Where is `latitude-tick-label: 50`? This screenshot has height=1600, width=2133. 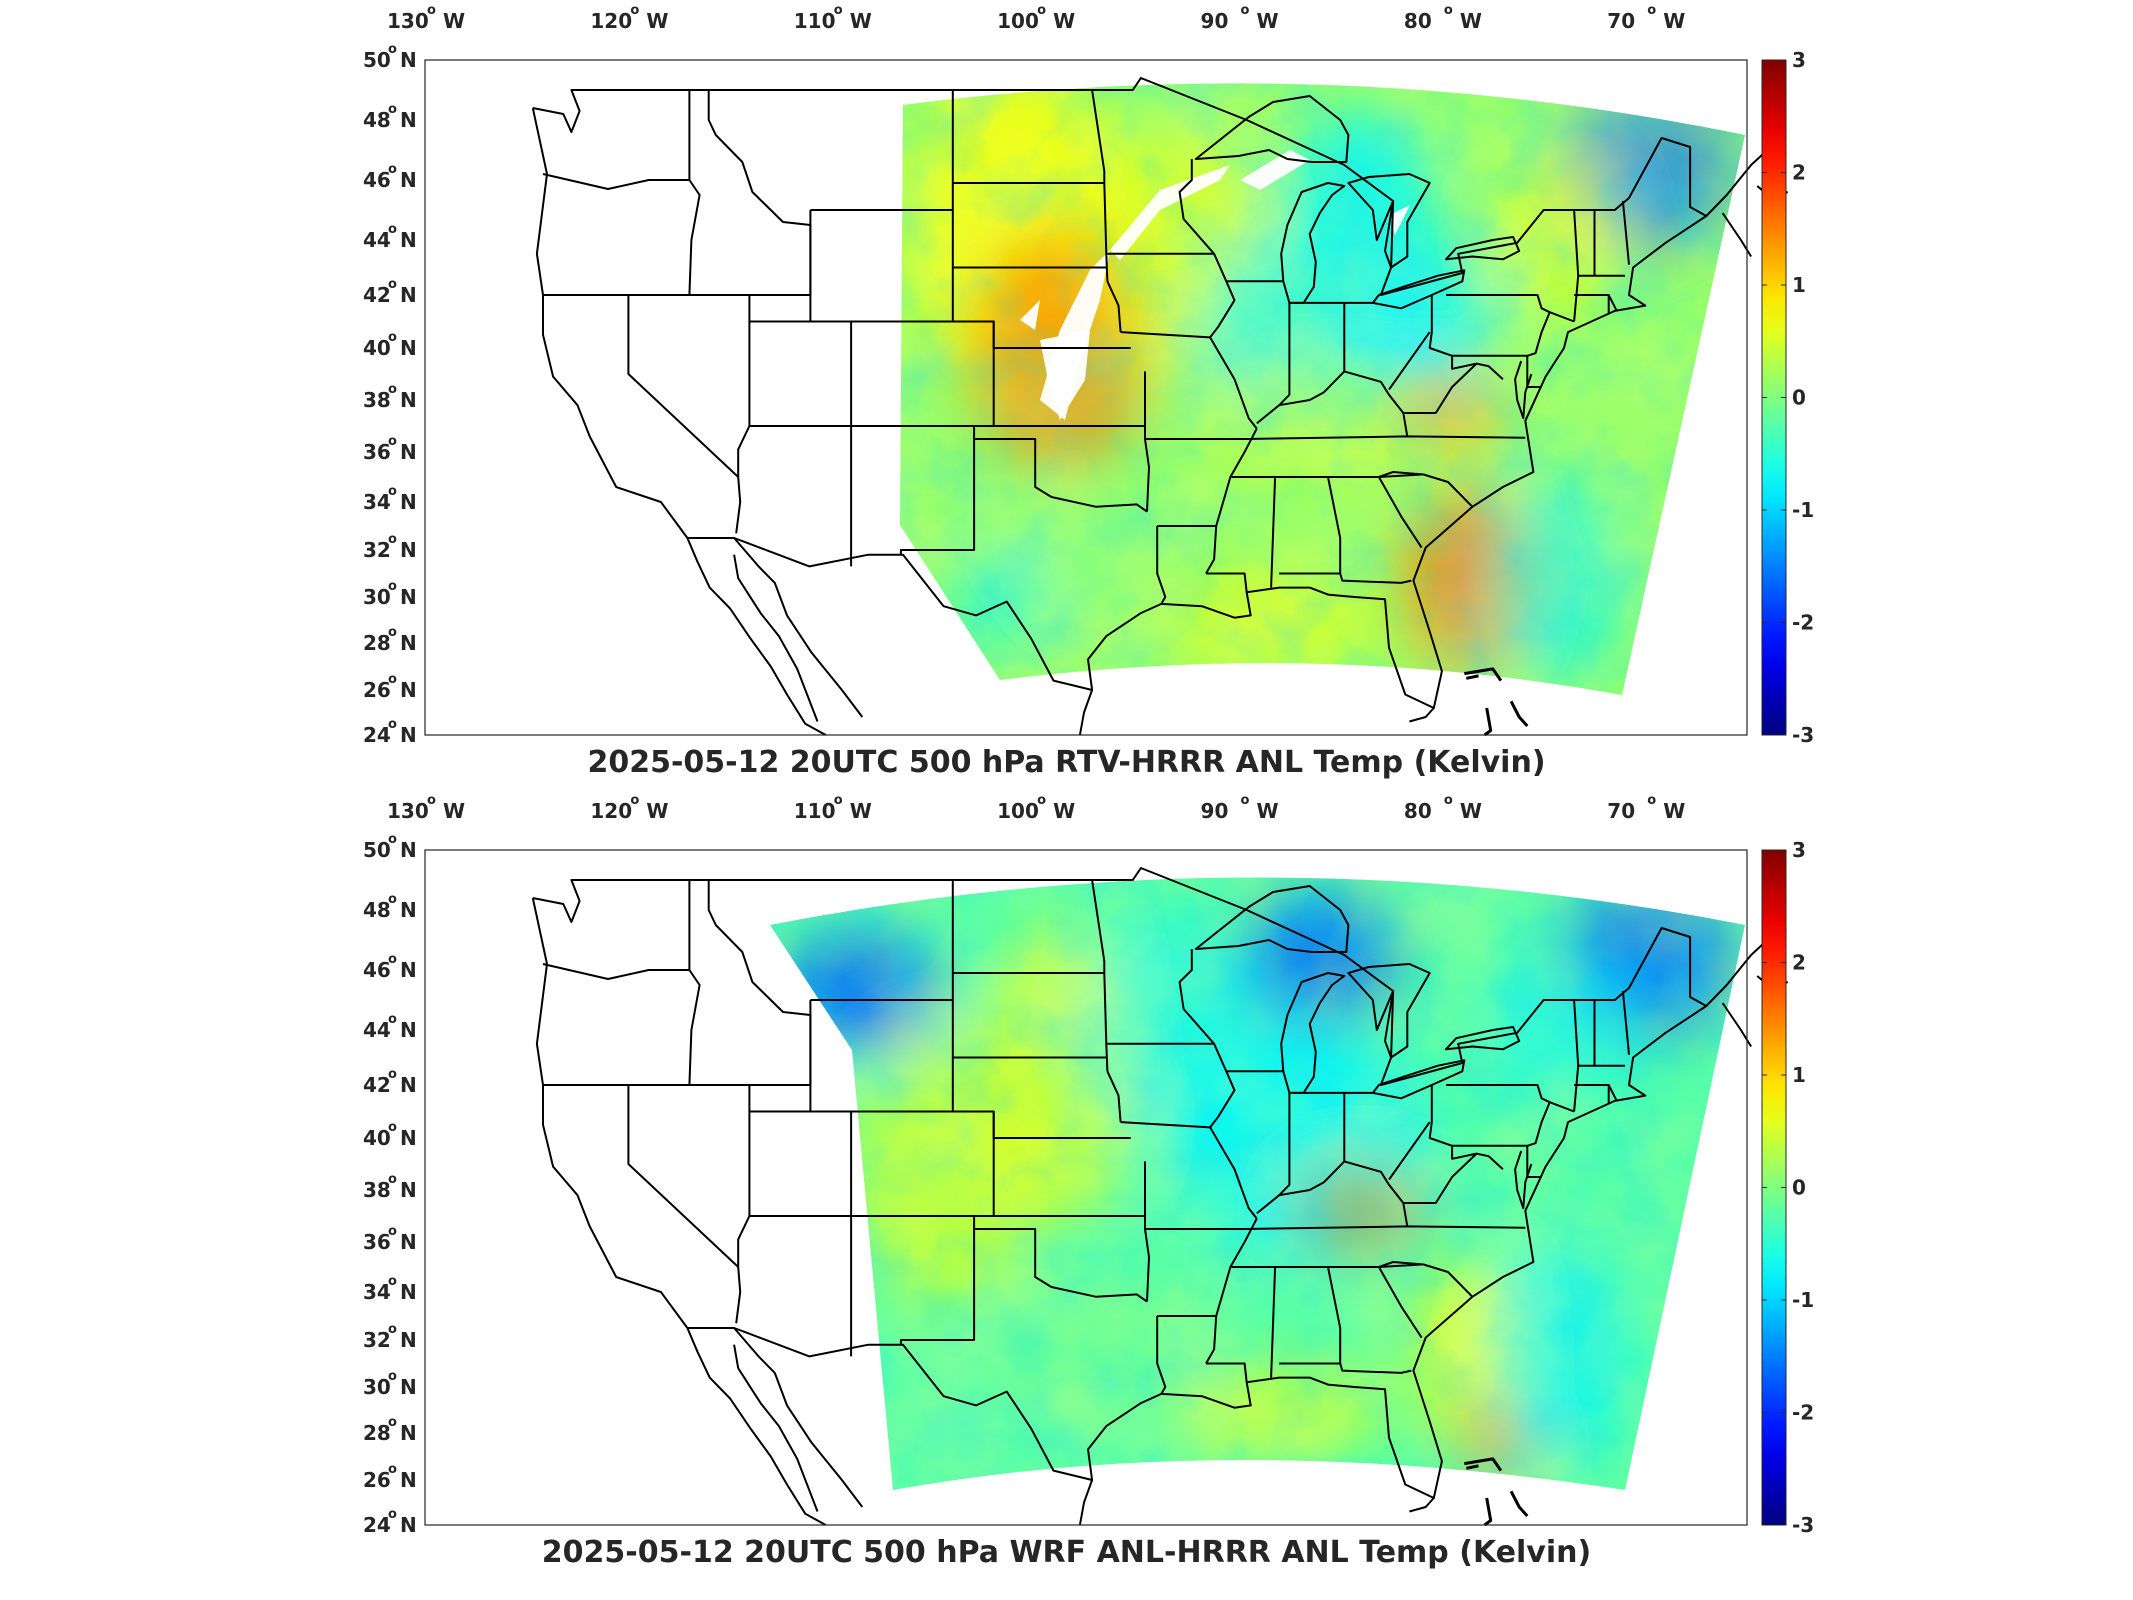
latitude-tick-label: 50 is located at coordinates (377, 850).